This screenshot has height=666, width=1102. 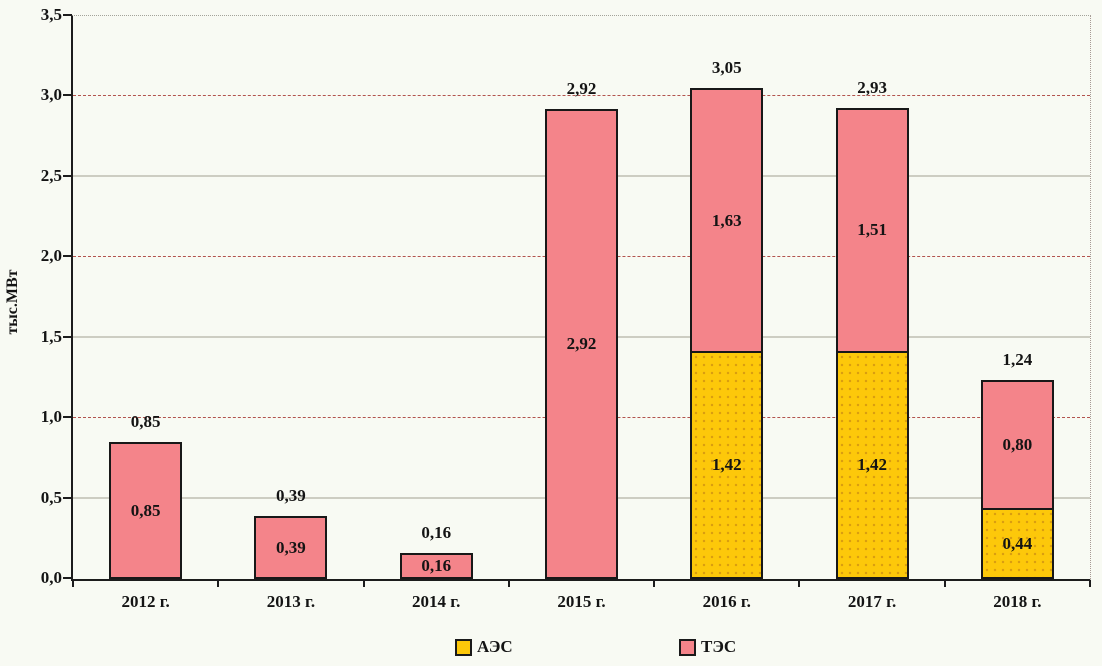 I want to click on bar-total-label: 1,24, so click(x=1017, y=359).